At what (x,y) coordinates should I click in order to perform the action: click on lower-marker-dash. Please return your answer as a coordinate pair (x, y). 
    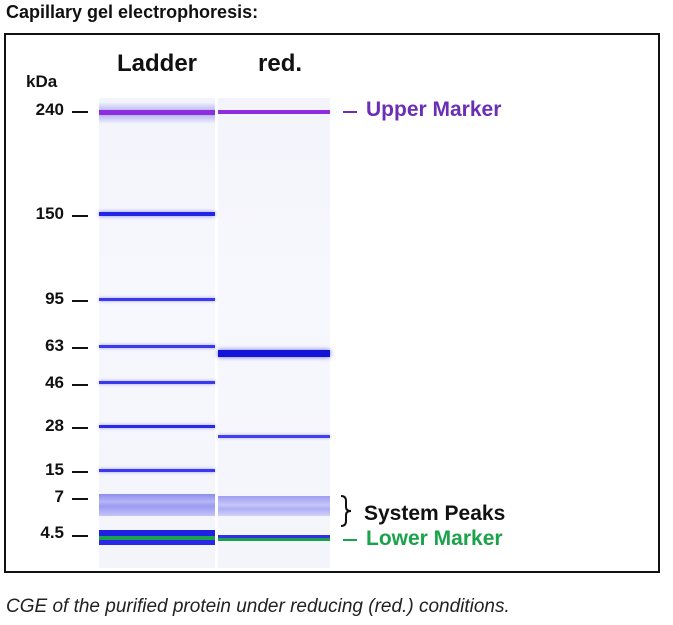
    Looking at the image, I should click on (350, 540).